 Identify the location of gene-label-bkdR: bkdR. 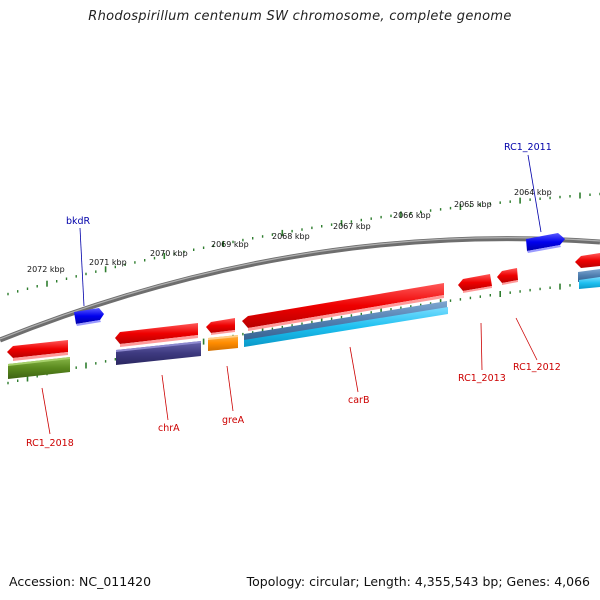
(78, 221).